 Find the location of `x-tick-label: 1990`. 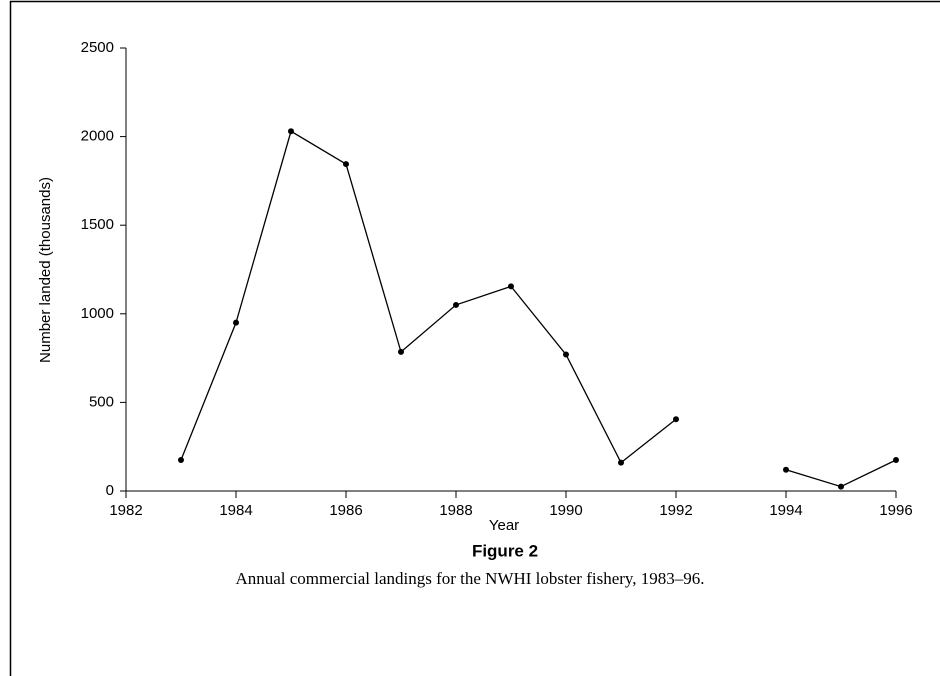

x-tick-label: 1990 is located at coordinates (565, 510).